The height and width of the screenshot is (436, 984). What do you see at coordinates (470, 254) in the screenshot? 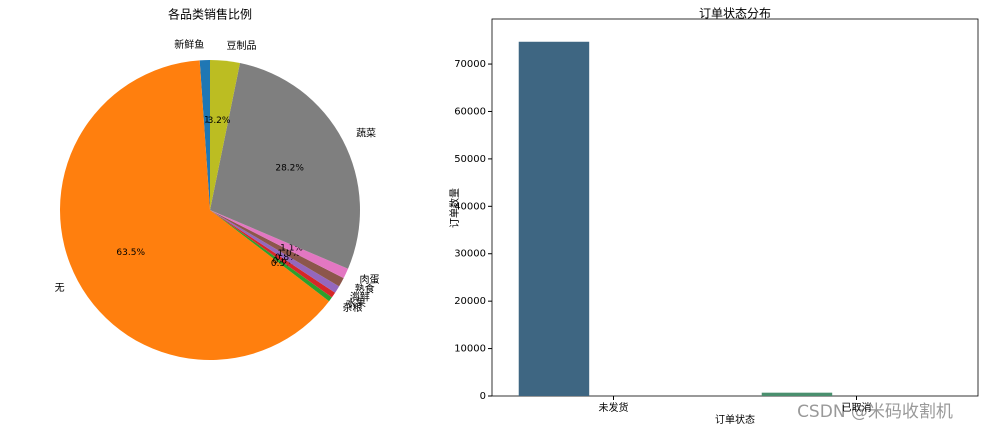
I see `y-tick-label: 30000` at bounding box center [470, 254].